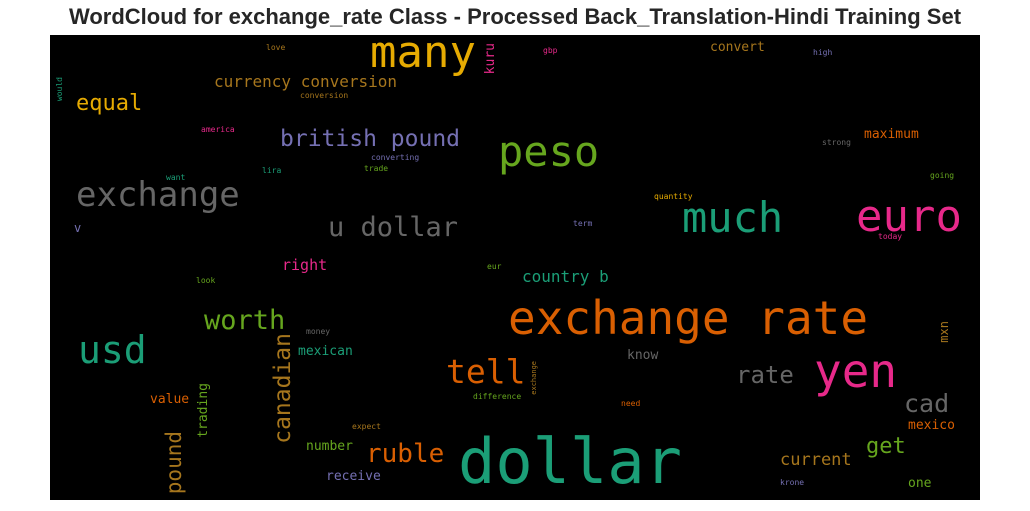 The image size is (1030, 511). Describe the element at coordinates (370, 139) in the screenshot. I see `word-british-pound: british pound` at that location.